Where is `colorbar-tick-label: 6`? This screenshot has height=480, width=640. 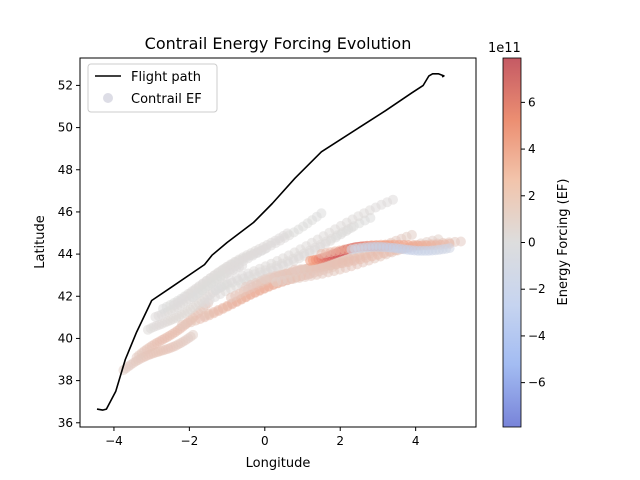 colorbar-tick-label: 6 is located at coordinates (532, 102).